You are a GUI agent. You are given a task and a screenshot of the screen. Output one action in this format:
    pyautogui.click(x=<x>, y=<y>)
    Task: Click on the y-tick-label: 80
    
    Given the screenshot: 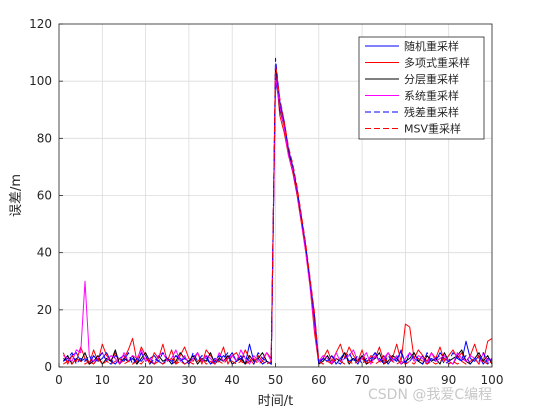 What is the action you would take?
    pyautogui.click(x=44, y=138)
    